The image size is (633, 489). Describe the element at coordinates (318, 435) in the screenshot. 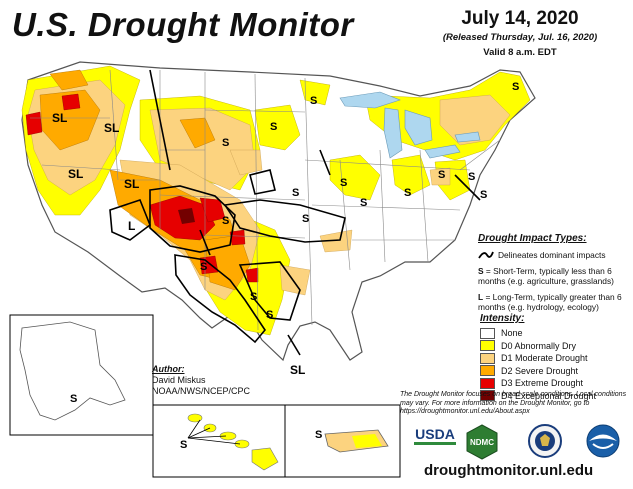

I see `label-s-pr: S` at that location.